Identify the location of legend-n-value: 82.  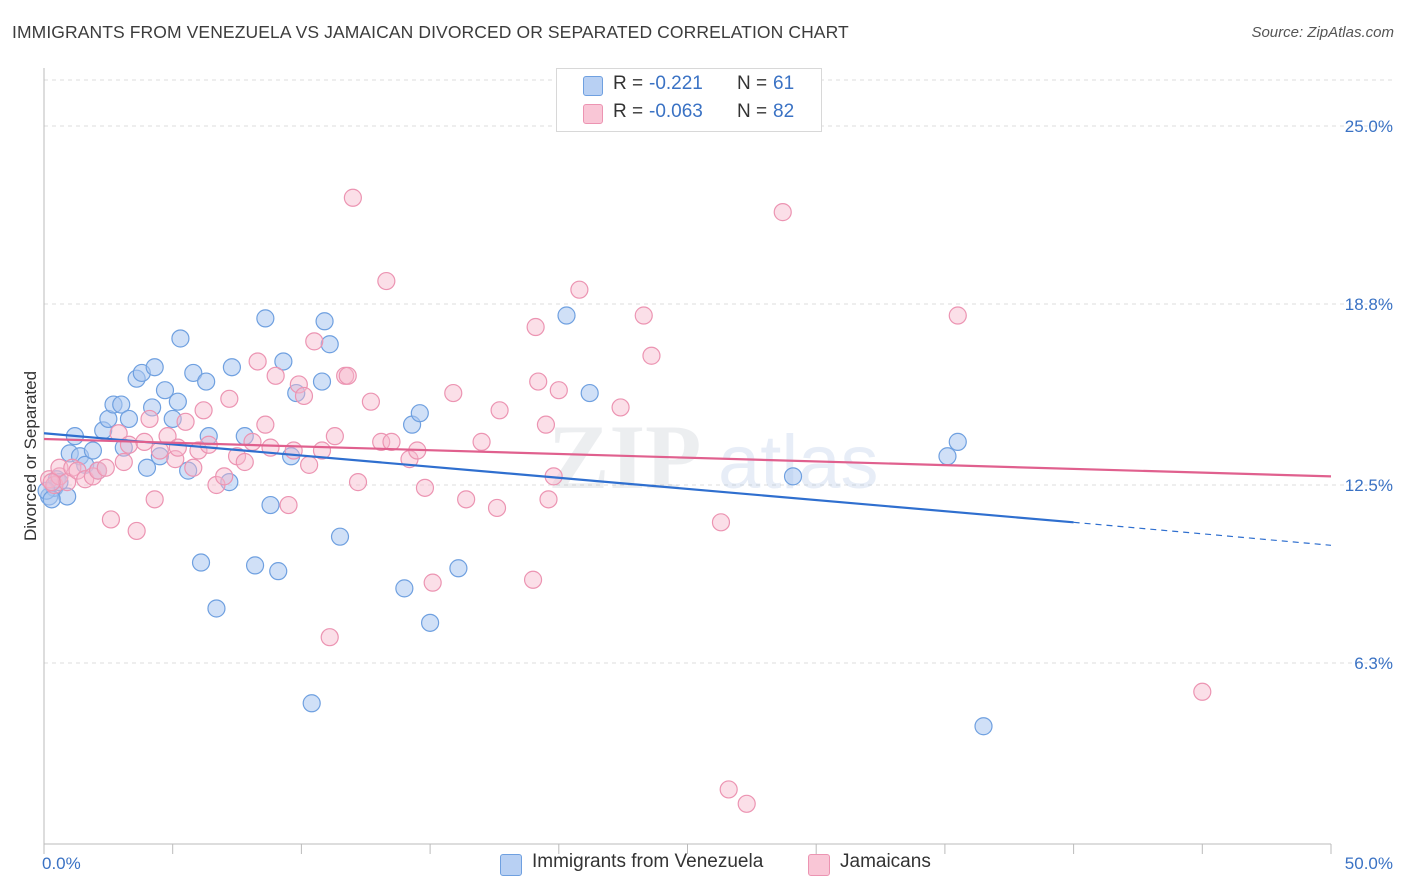
(784, 111).